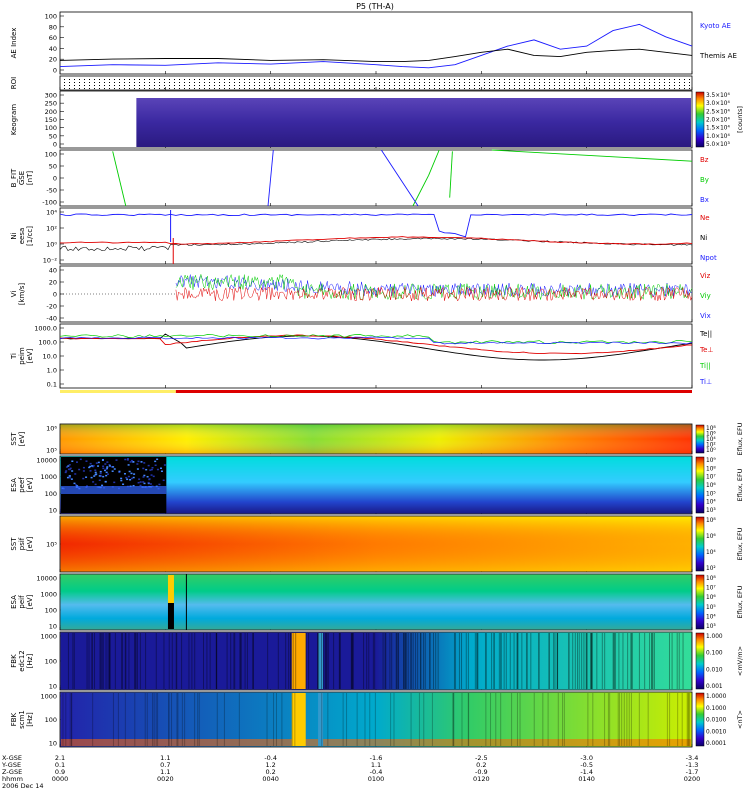 The width and height of the screenshot is (750, 800). What do you see at coordinates (711, 578) in the screenshot?
I see `colorbar-tick: 10⁸` at bounding box center [711, 578].